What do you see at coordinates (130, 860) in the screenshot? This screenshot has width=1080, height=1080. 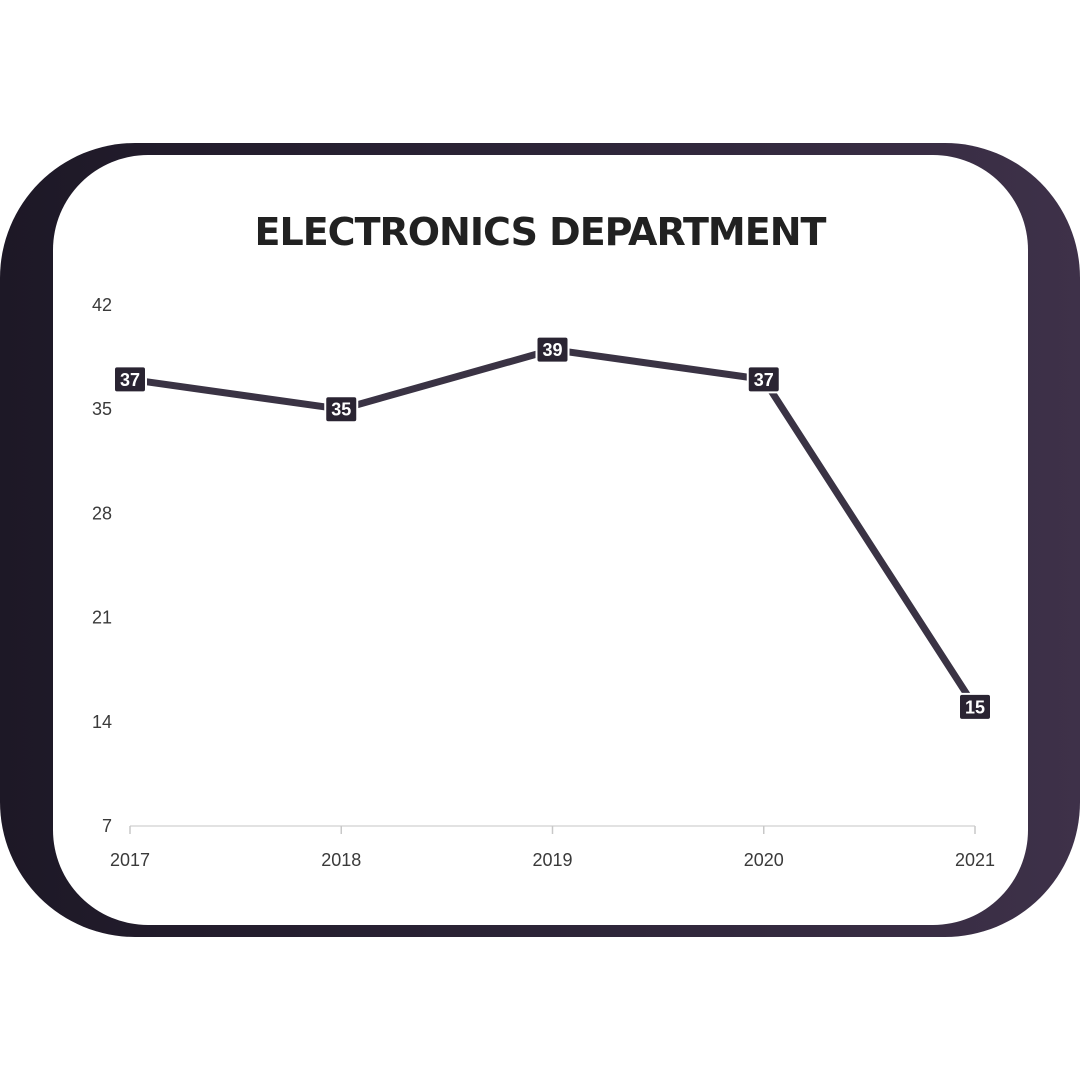 I see `x-tick-label: 2017` at bounding box center [130, 860].